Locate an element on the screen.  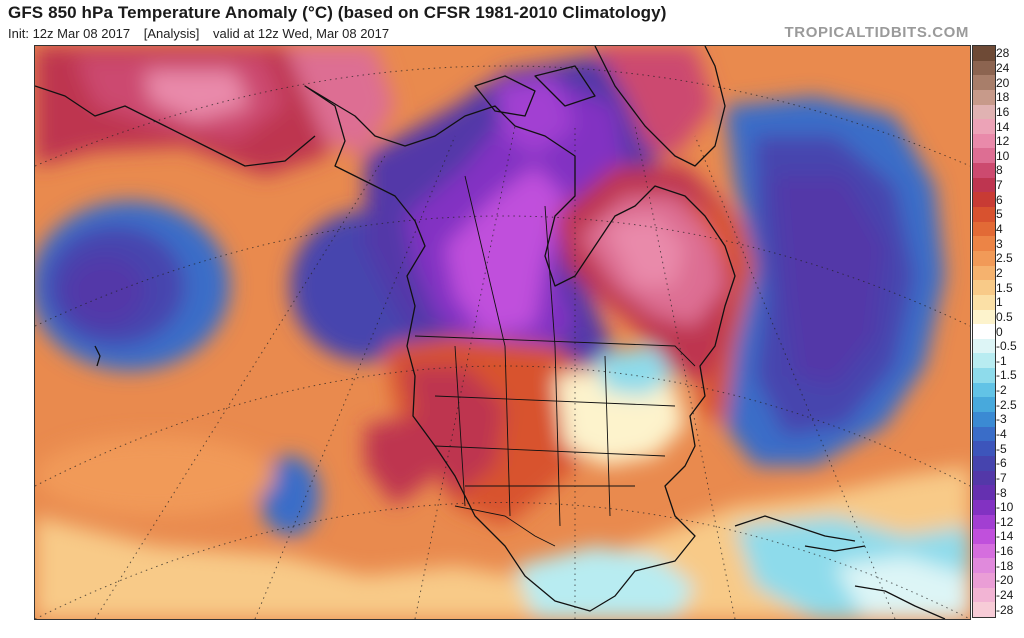
colorbar-tick-label: -12 is located at coordinates (1005, 521).